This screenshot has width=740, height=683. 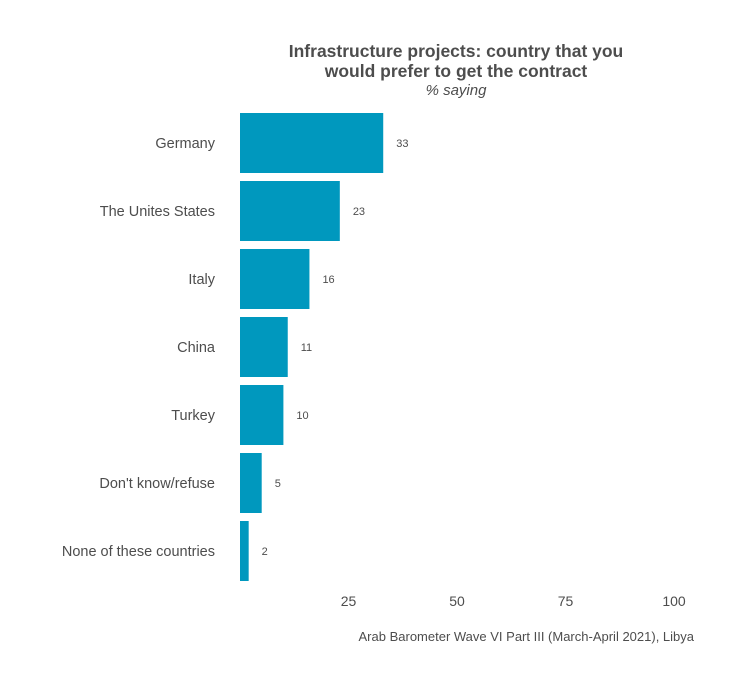 I want to click on data-label-5: 5, so click(x=278, y=484).